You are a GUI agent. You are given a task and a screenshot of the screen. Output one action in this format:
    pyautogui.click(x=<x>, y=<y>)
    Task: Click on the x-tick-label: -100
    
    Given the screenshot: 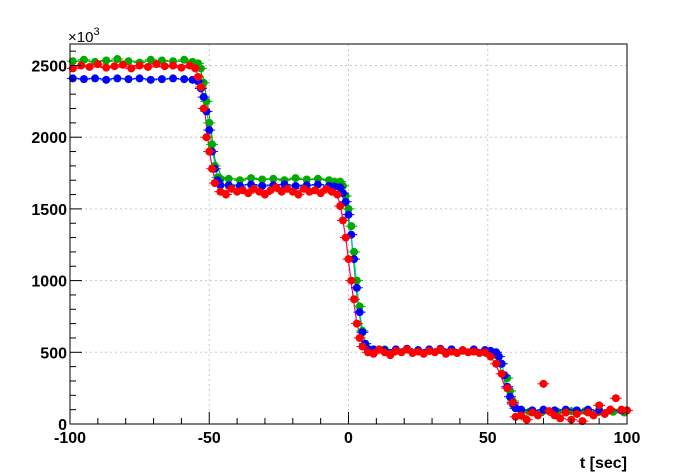 What is the action you would take?
    pyautogui.click(x=70, y=438)
    